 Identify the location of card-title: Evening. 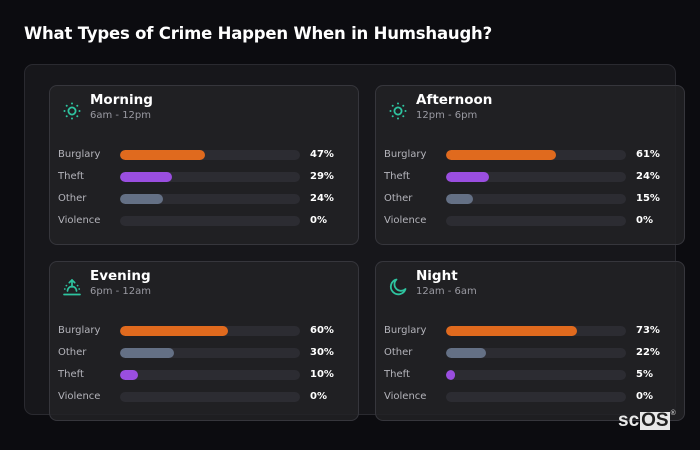
(120, 276).